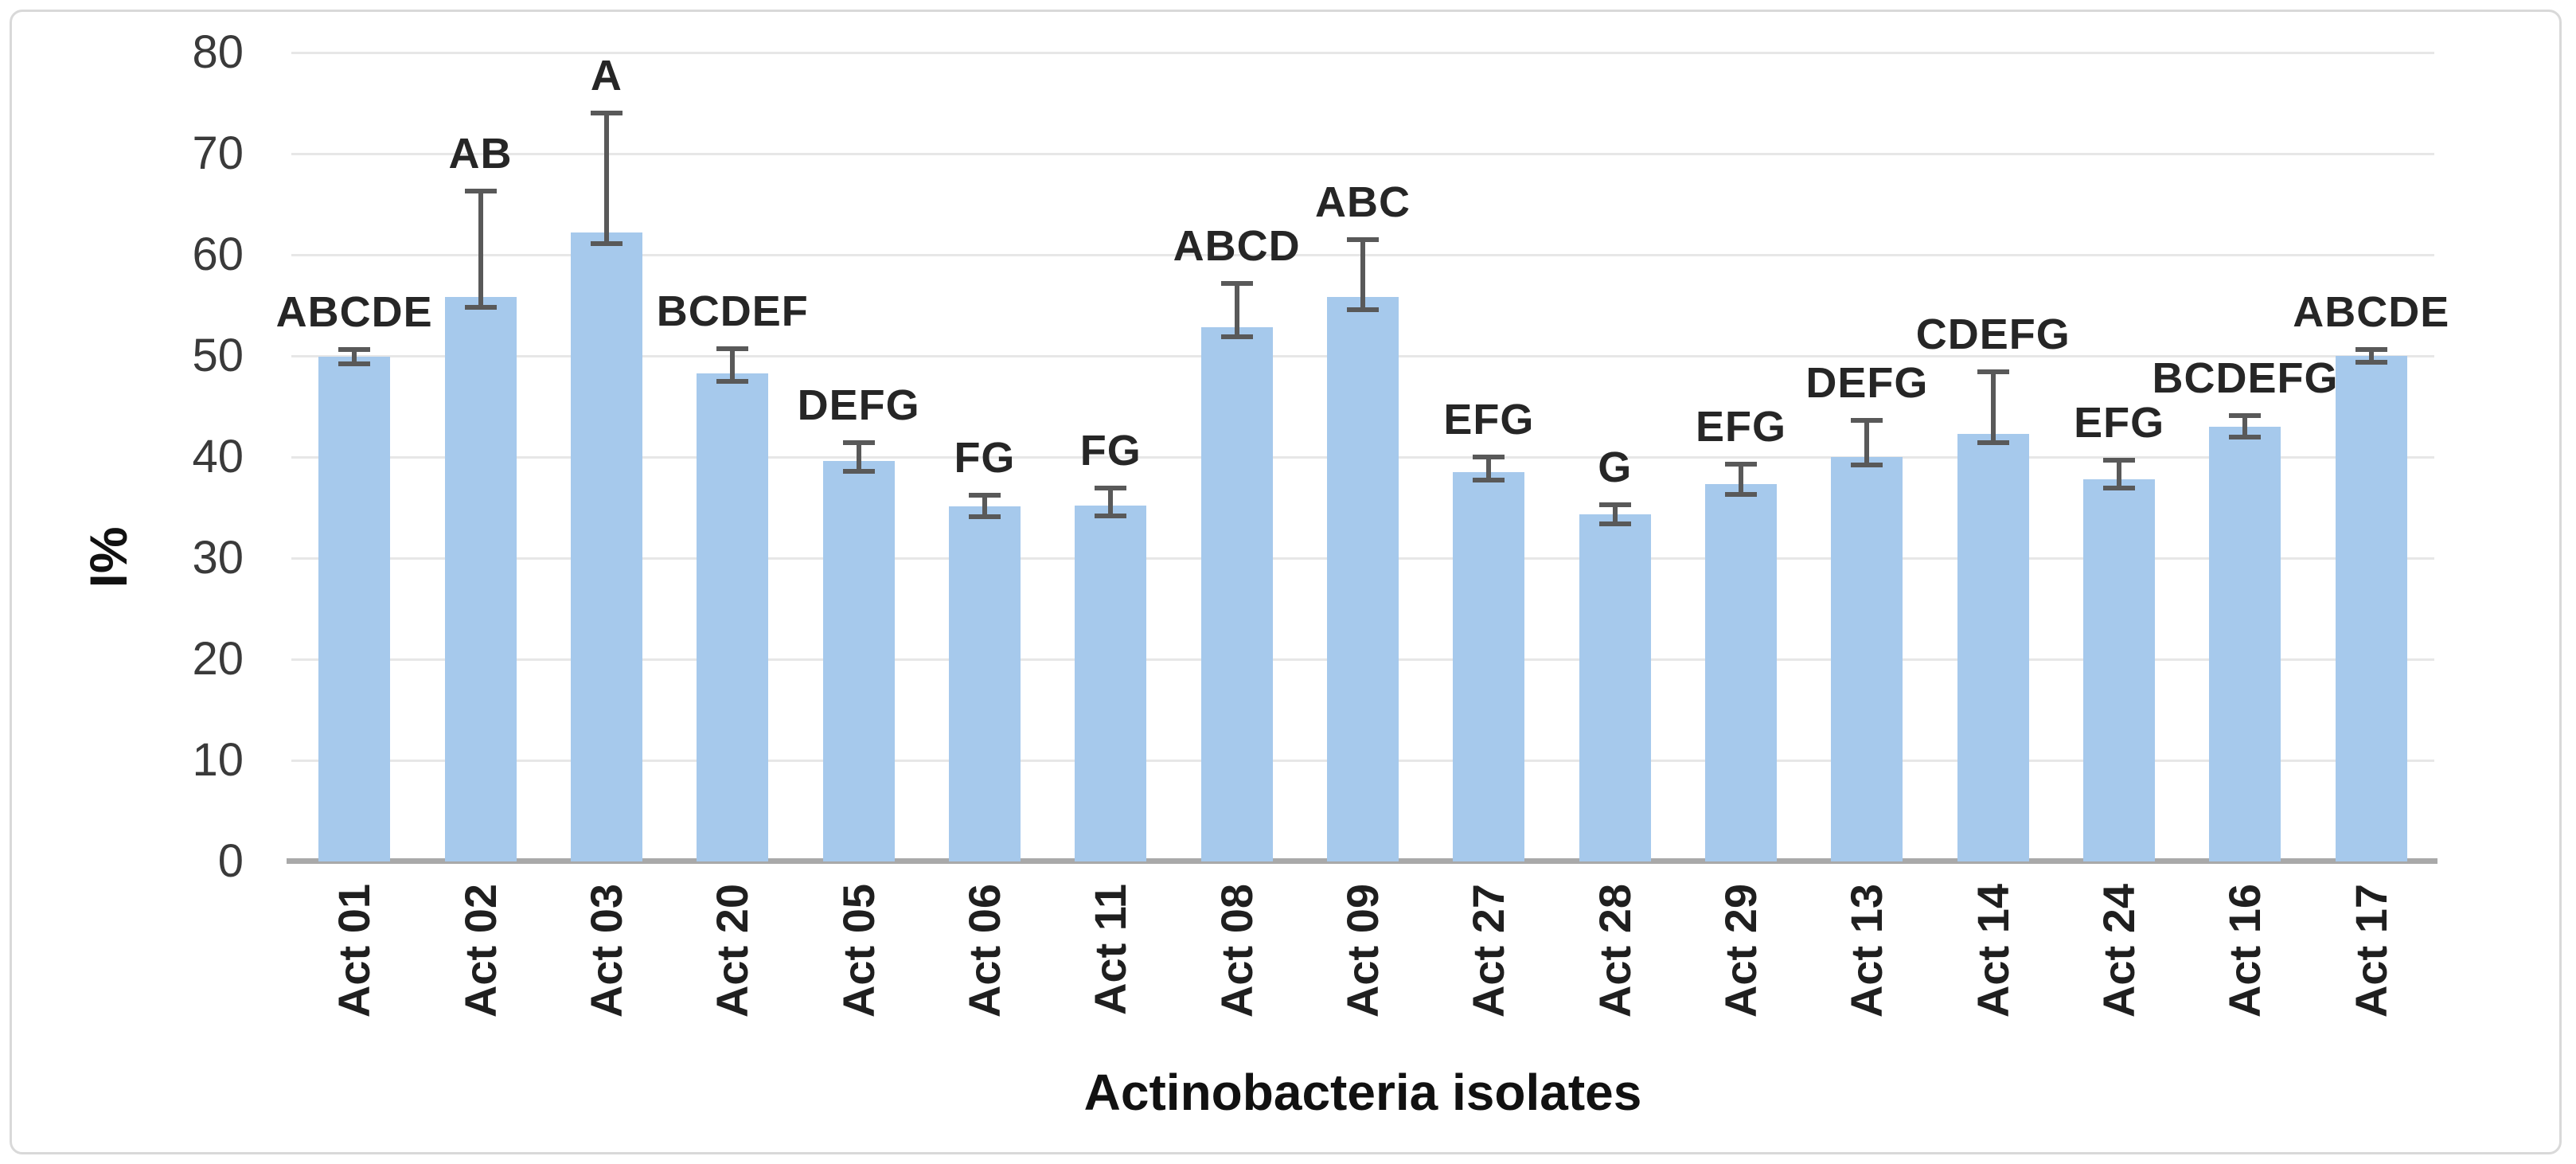 This screenshot has width=2576, height=1164. Describe the element at coordinates (1110, 451) in the screenshot. I see `significance-label-act-11: FG` at that location.